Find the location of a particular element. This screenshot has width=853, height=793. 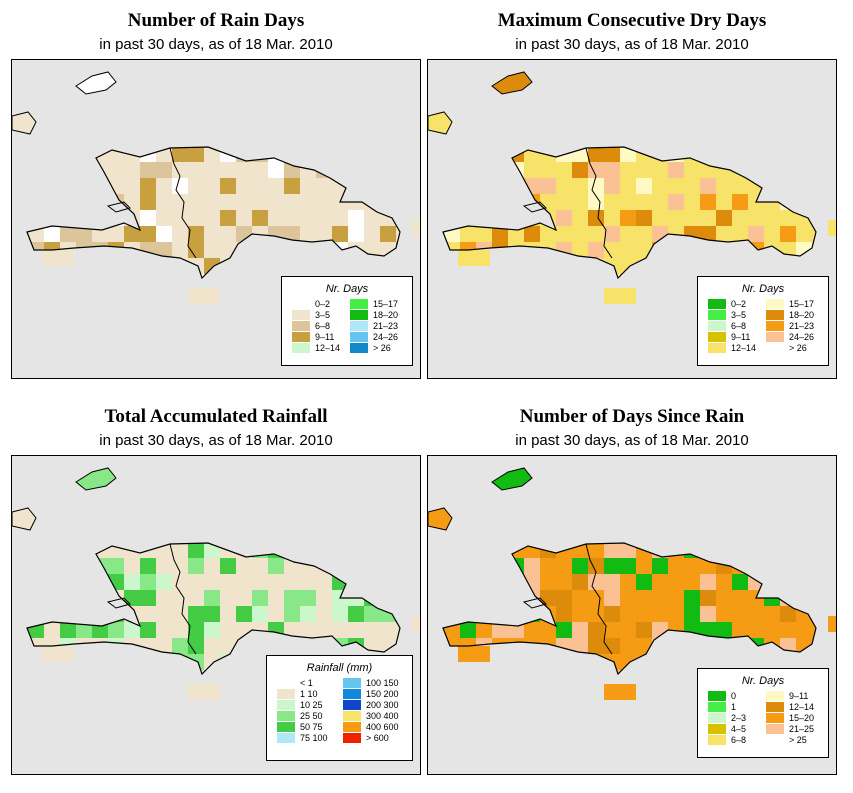

legend-label: 75 100 is located at coordinates (314, 737).